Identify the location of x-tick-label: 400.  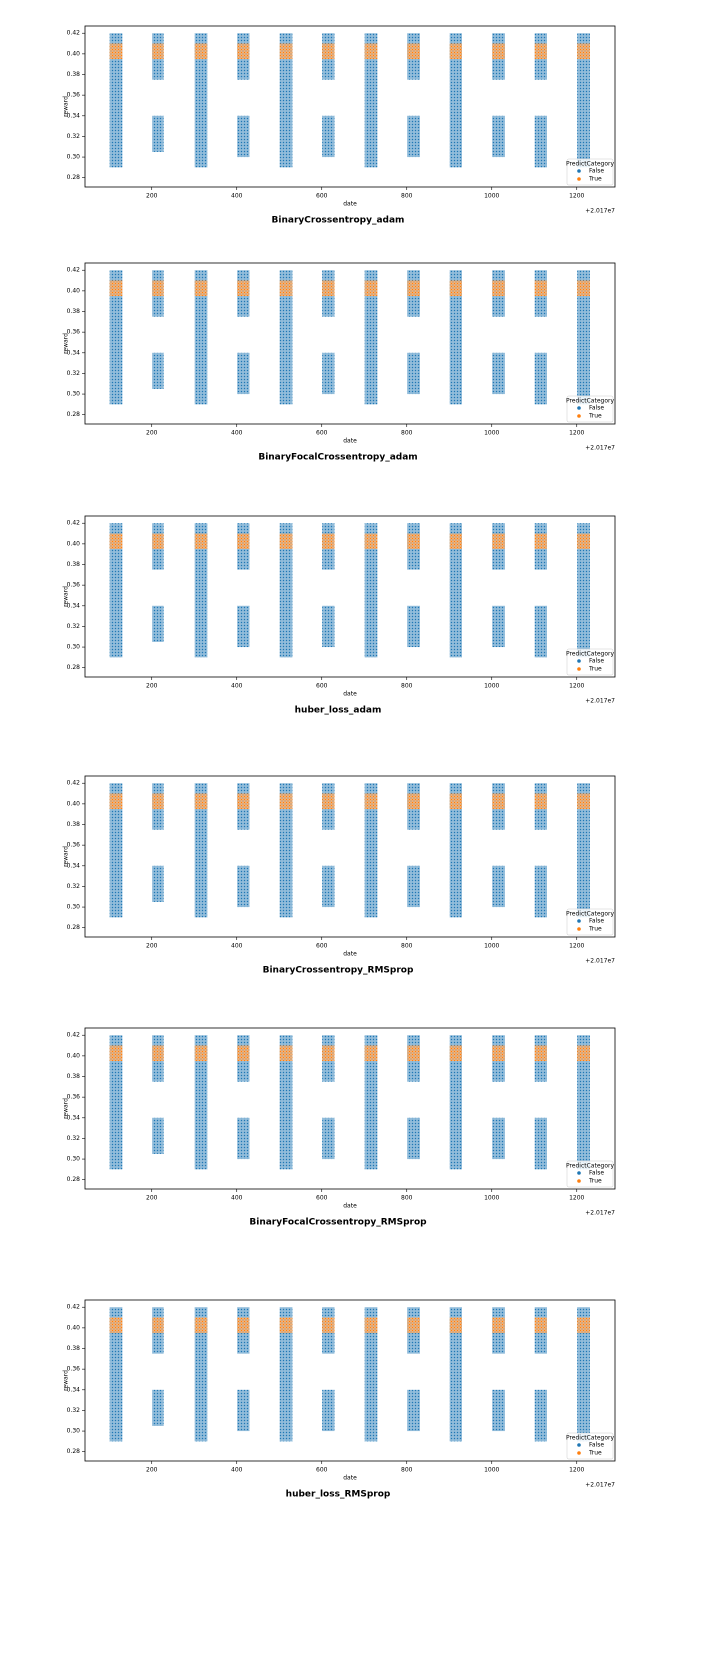
(237, 196).